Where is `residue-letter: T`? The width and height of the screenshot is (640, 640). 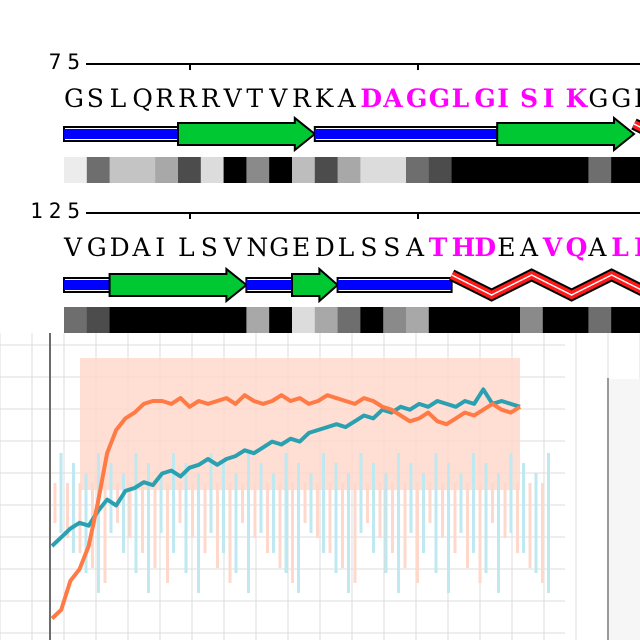
residue-letter: T is located at coordinates (438, 247).